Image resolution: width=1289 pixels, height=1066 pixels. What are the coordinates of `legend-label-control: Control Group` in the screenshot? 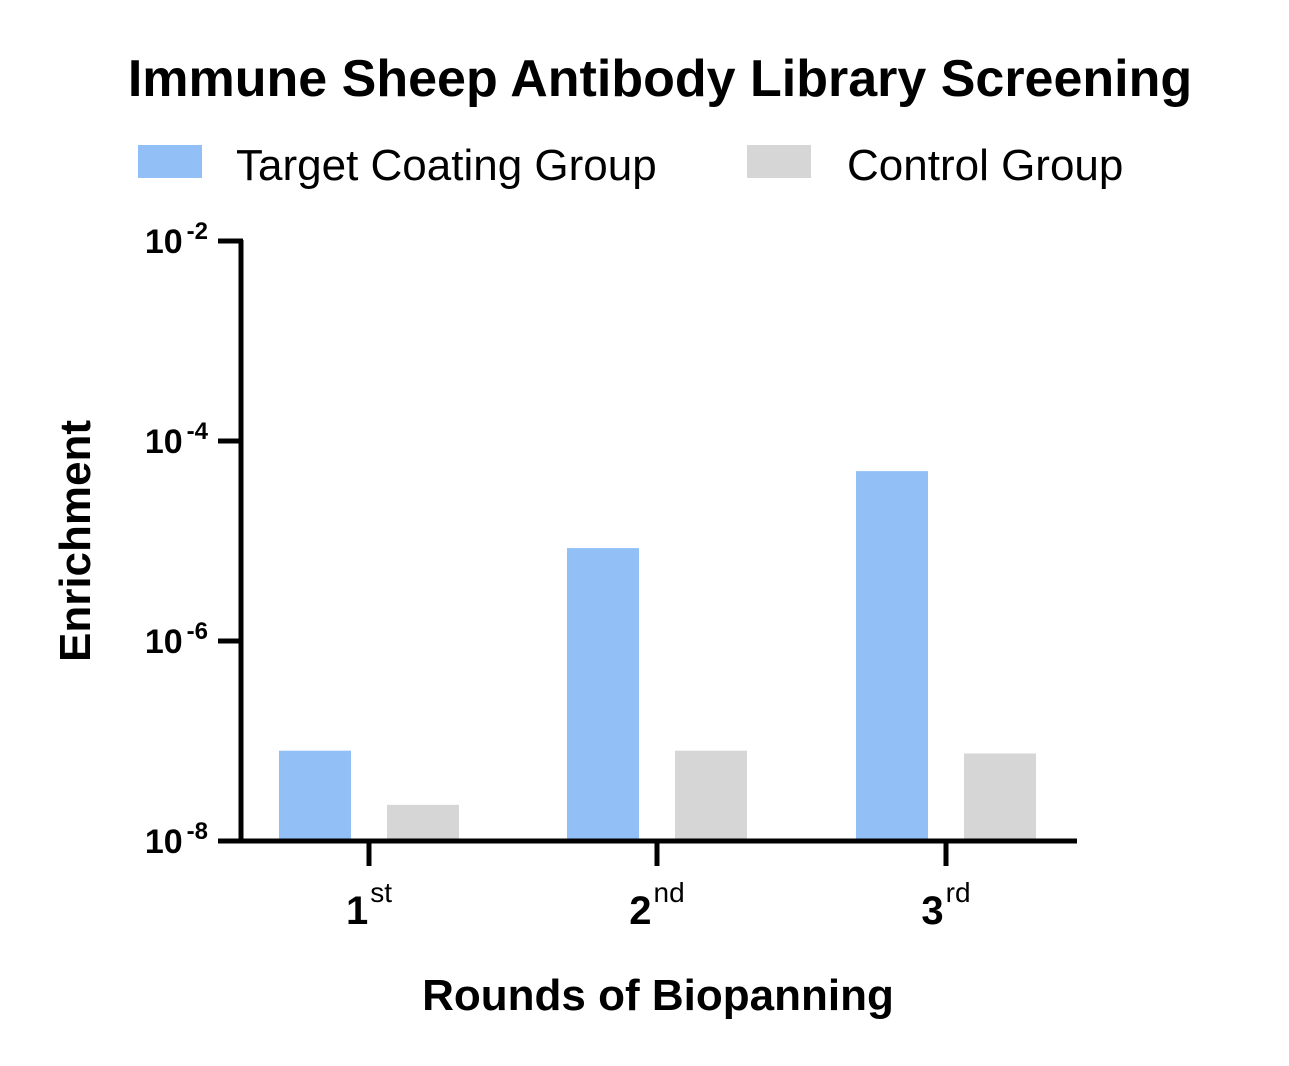 It's located at (985, 165).